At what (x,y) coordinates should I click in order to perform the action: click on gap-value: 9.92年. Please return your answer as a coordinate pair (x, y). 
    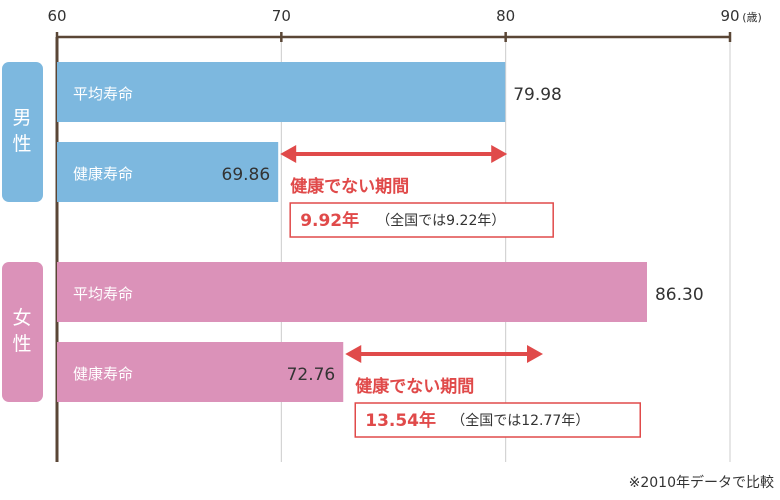
    Looking at the image, I should click on (329, 220).